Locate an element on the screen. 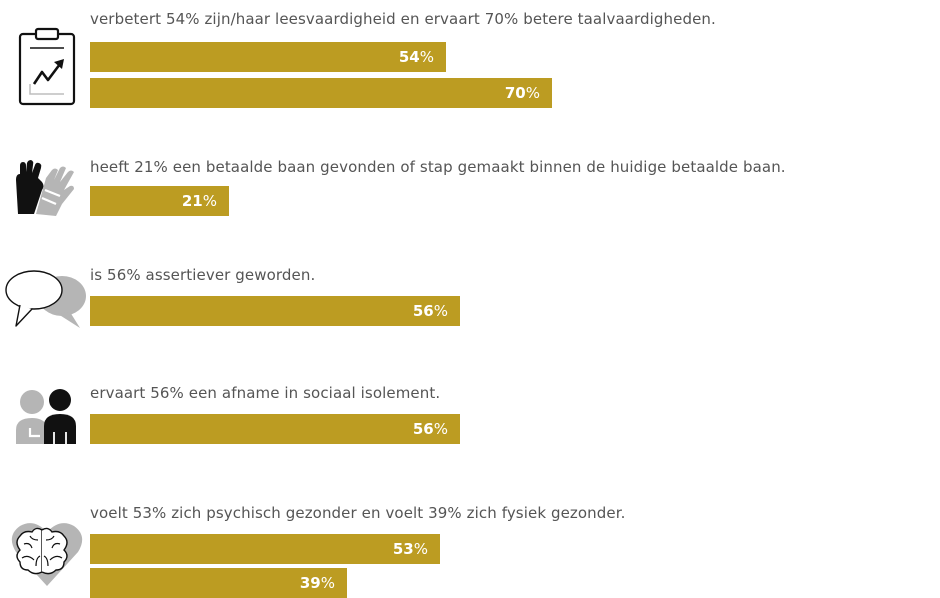  group-3-text: is 56% assertiever geworden. is located at coordinates (203, 275).